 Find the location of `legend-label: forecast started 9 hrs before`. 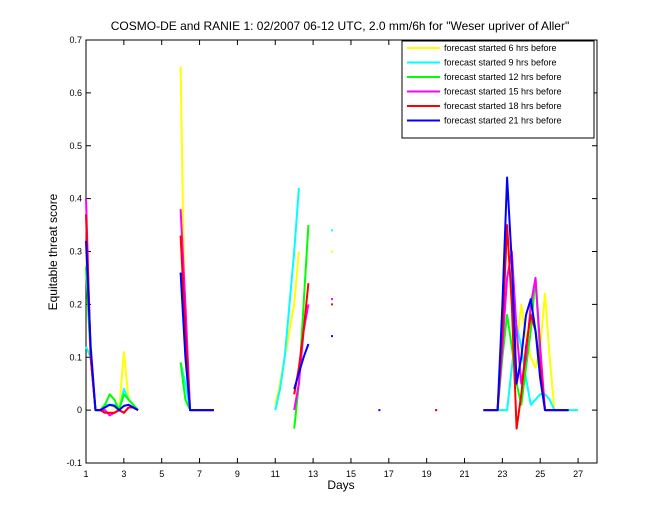

legend-label: forecast started 9 hrs before is located at coordinates (500, 63).